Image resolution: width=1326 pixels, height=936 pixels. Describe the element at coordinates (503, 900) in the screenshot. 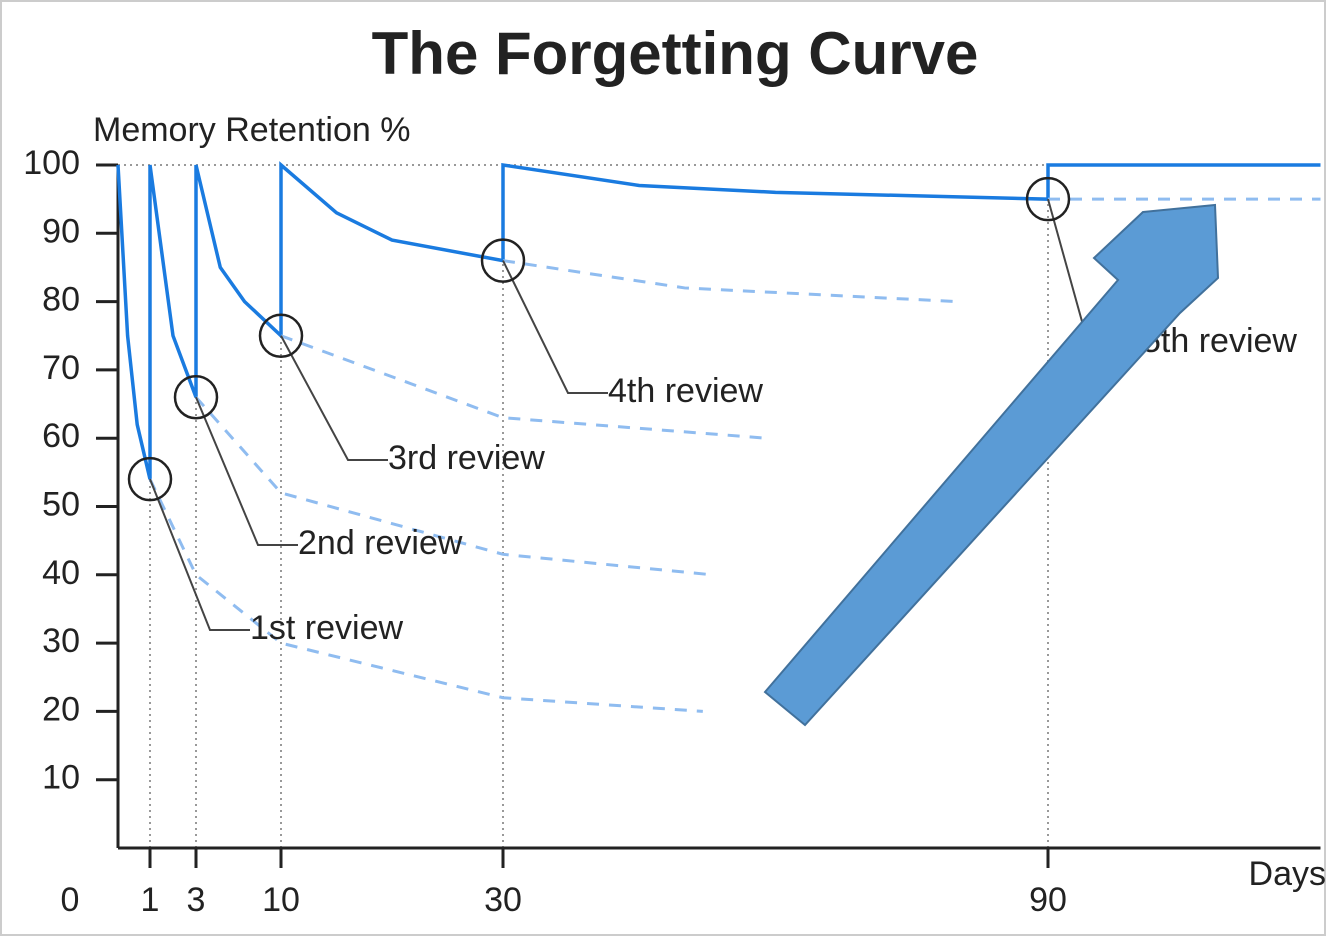

I see `x-tick-label: 30` at that location.